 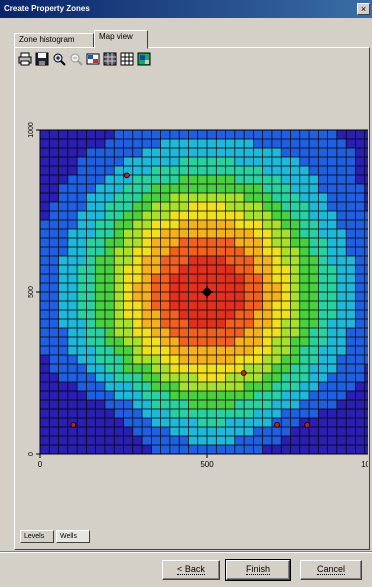 What do you see at coordinates (54, 40) in the screenshot?
I see `tab-zone-histogram: Zone histogram` at bounding box center [54, 40].